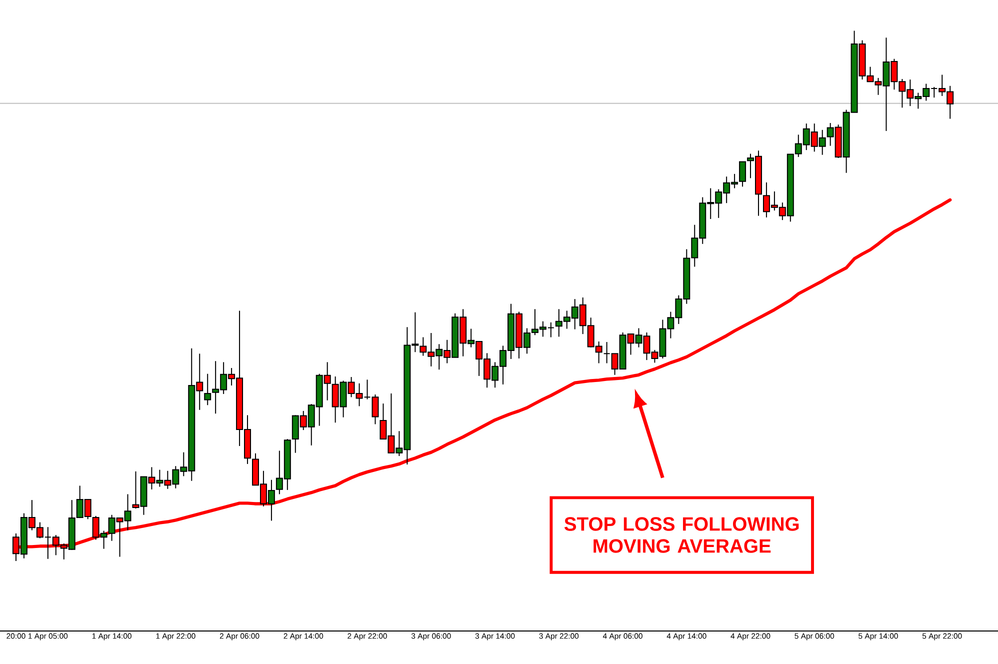  What do you see at coordinates (681, 535) in the screenshot?
I see `annotation: STOP LOSS FOLLOWING MOVING AVERAGE` at bounding box center [681, 535].